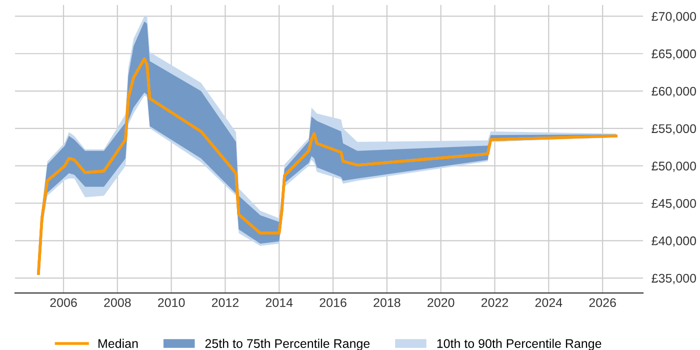  I want to click on x-tick-label: 2020, so click(441, 303).